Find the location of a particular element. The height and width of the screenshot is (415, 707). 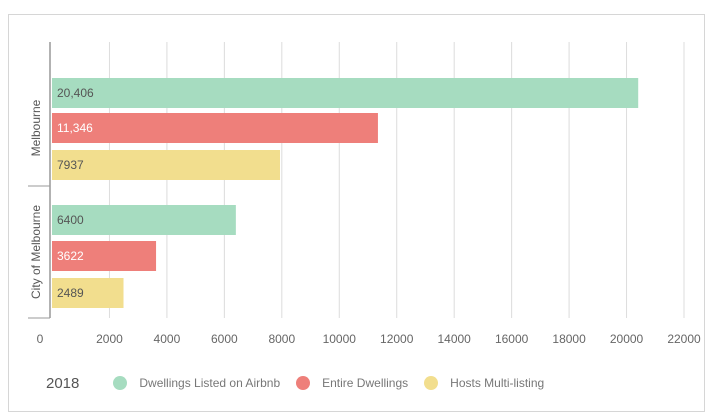

legend-label: Entire Dwellings is located at coordinates (365, 383).